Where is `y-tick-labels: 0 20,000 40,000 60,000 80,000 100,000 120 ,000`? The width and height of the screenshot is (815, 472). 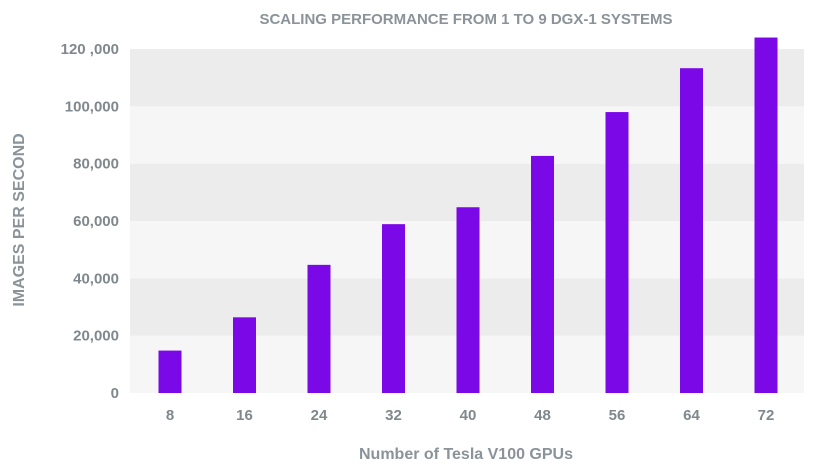
y-tick-labels: 0 20,000 40,000 60,000 80,000 100,000 120 ,000 is located at coordinates (90, 221).